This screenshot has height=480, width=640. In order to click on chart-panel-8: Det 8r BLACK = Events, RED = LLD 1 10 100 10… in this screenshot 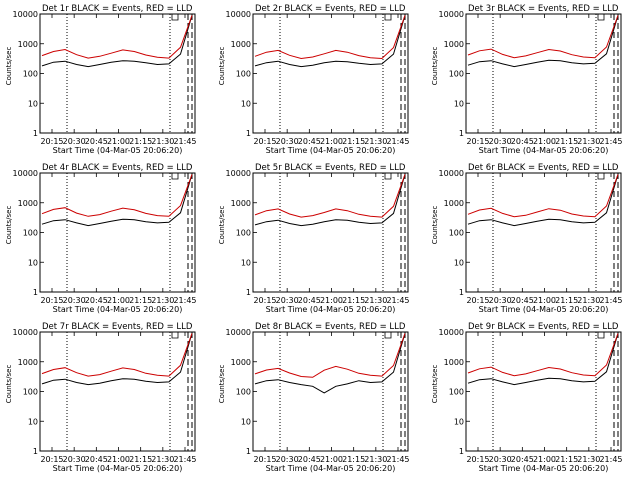, I will do `click(314, 397)`.